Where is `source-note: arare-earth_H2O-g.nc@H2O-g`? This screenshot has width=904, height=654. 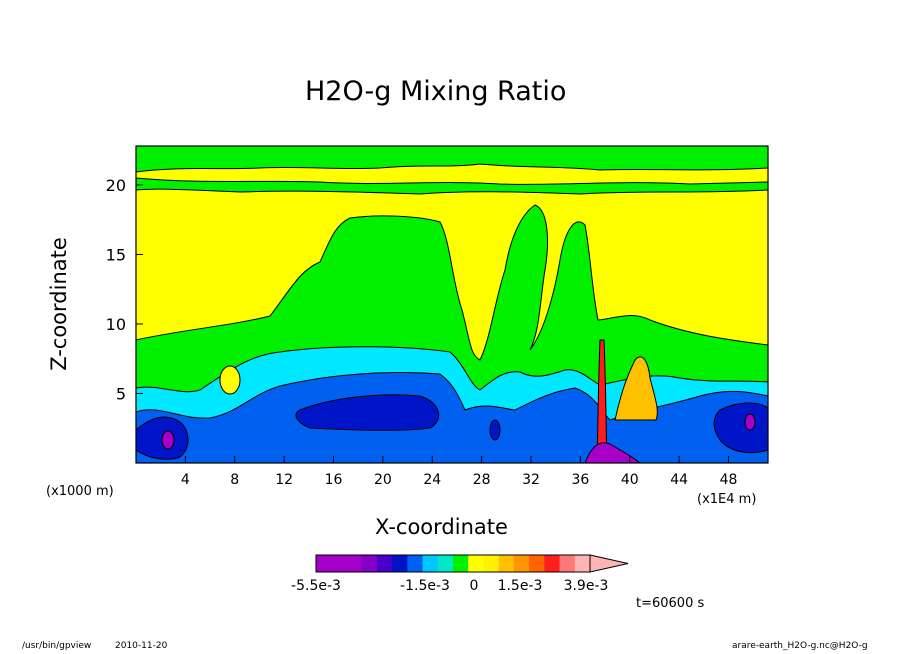
source-note: arare-earth_H2O-g.nc@H2O-g is located at coordinates (800, 646).